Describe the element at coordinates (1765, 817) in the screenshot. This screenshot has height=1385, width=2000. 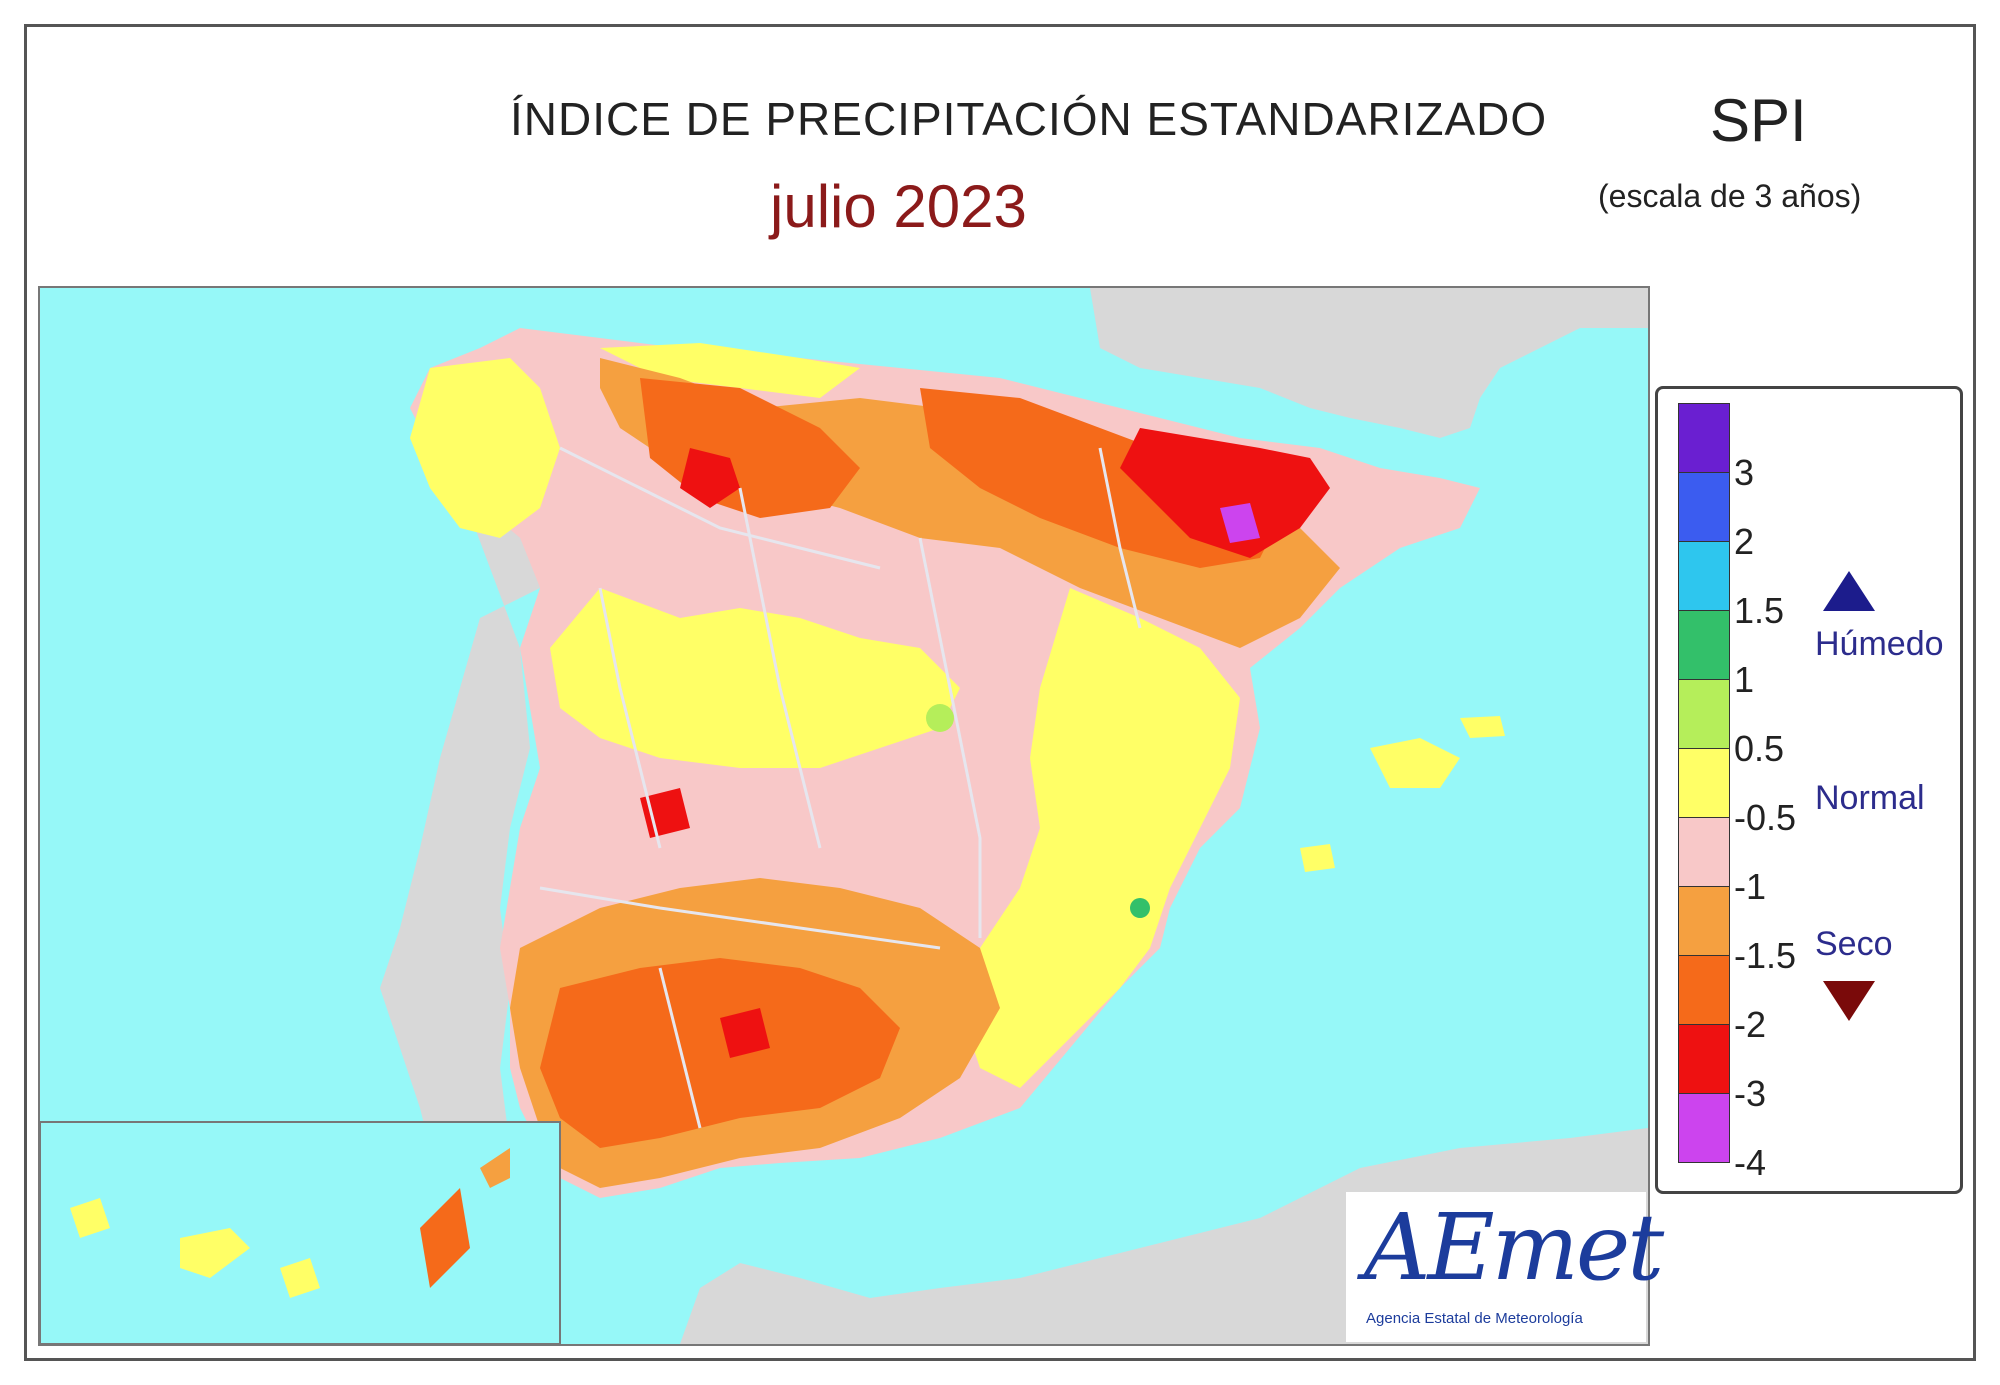
I see `legend-tick-label: -0.5` at that location.